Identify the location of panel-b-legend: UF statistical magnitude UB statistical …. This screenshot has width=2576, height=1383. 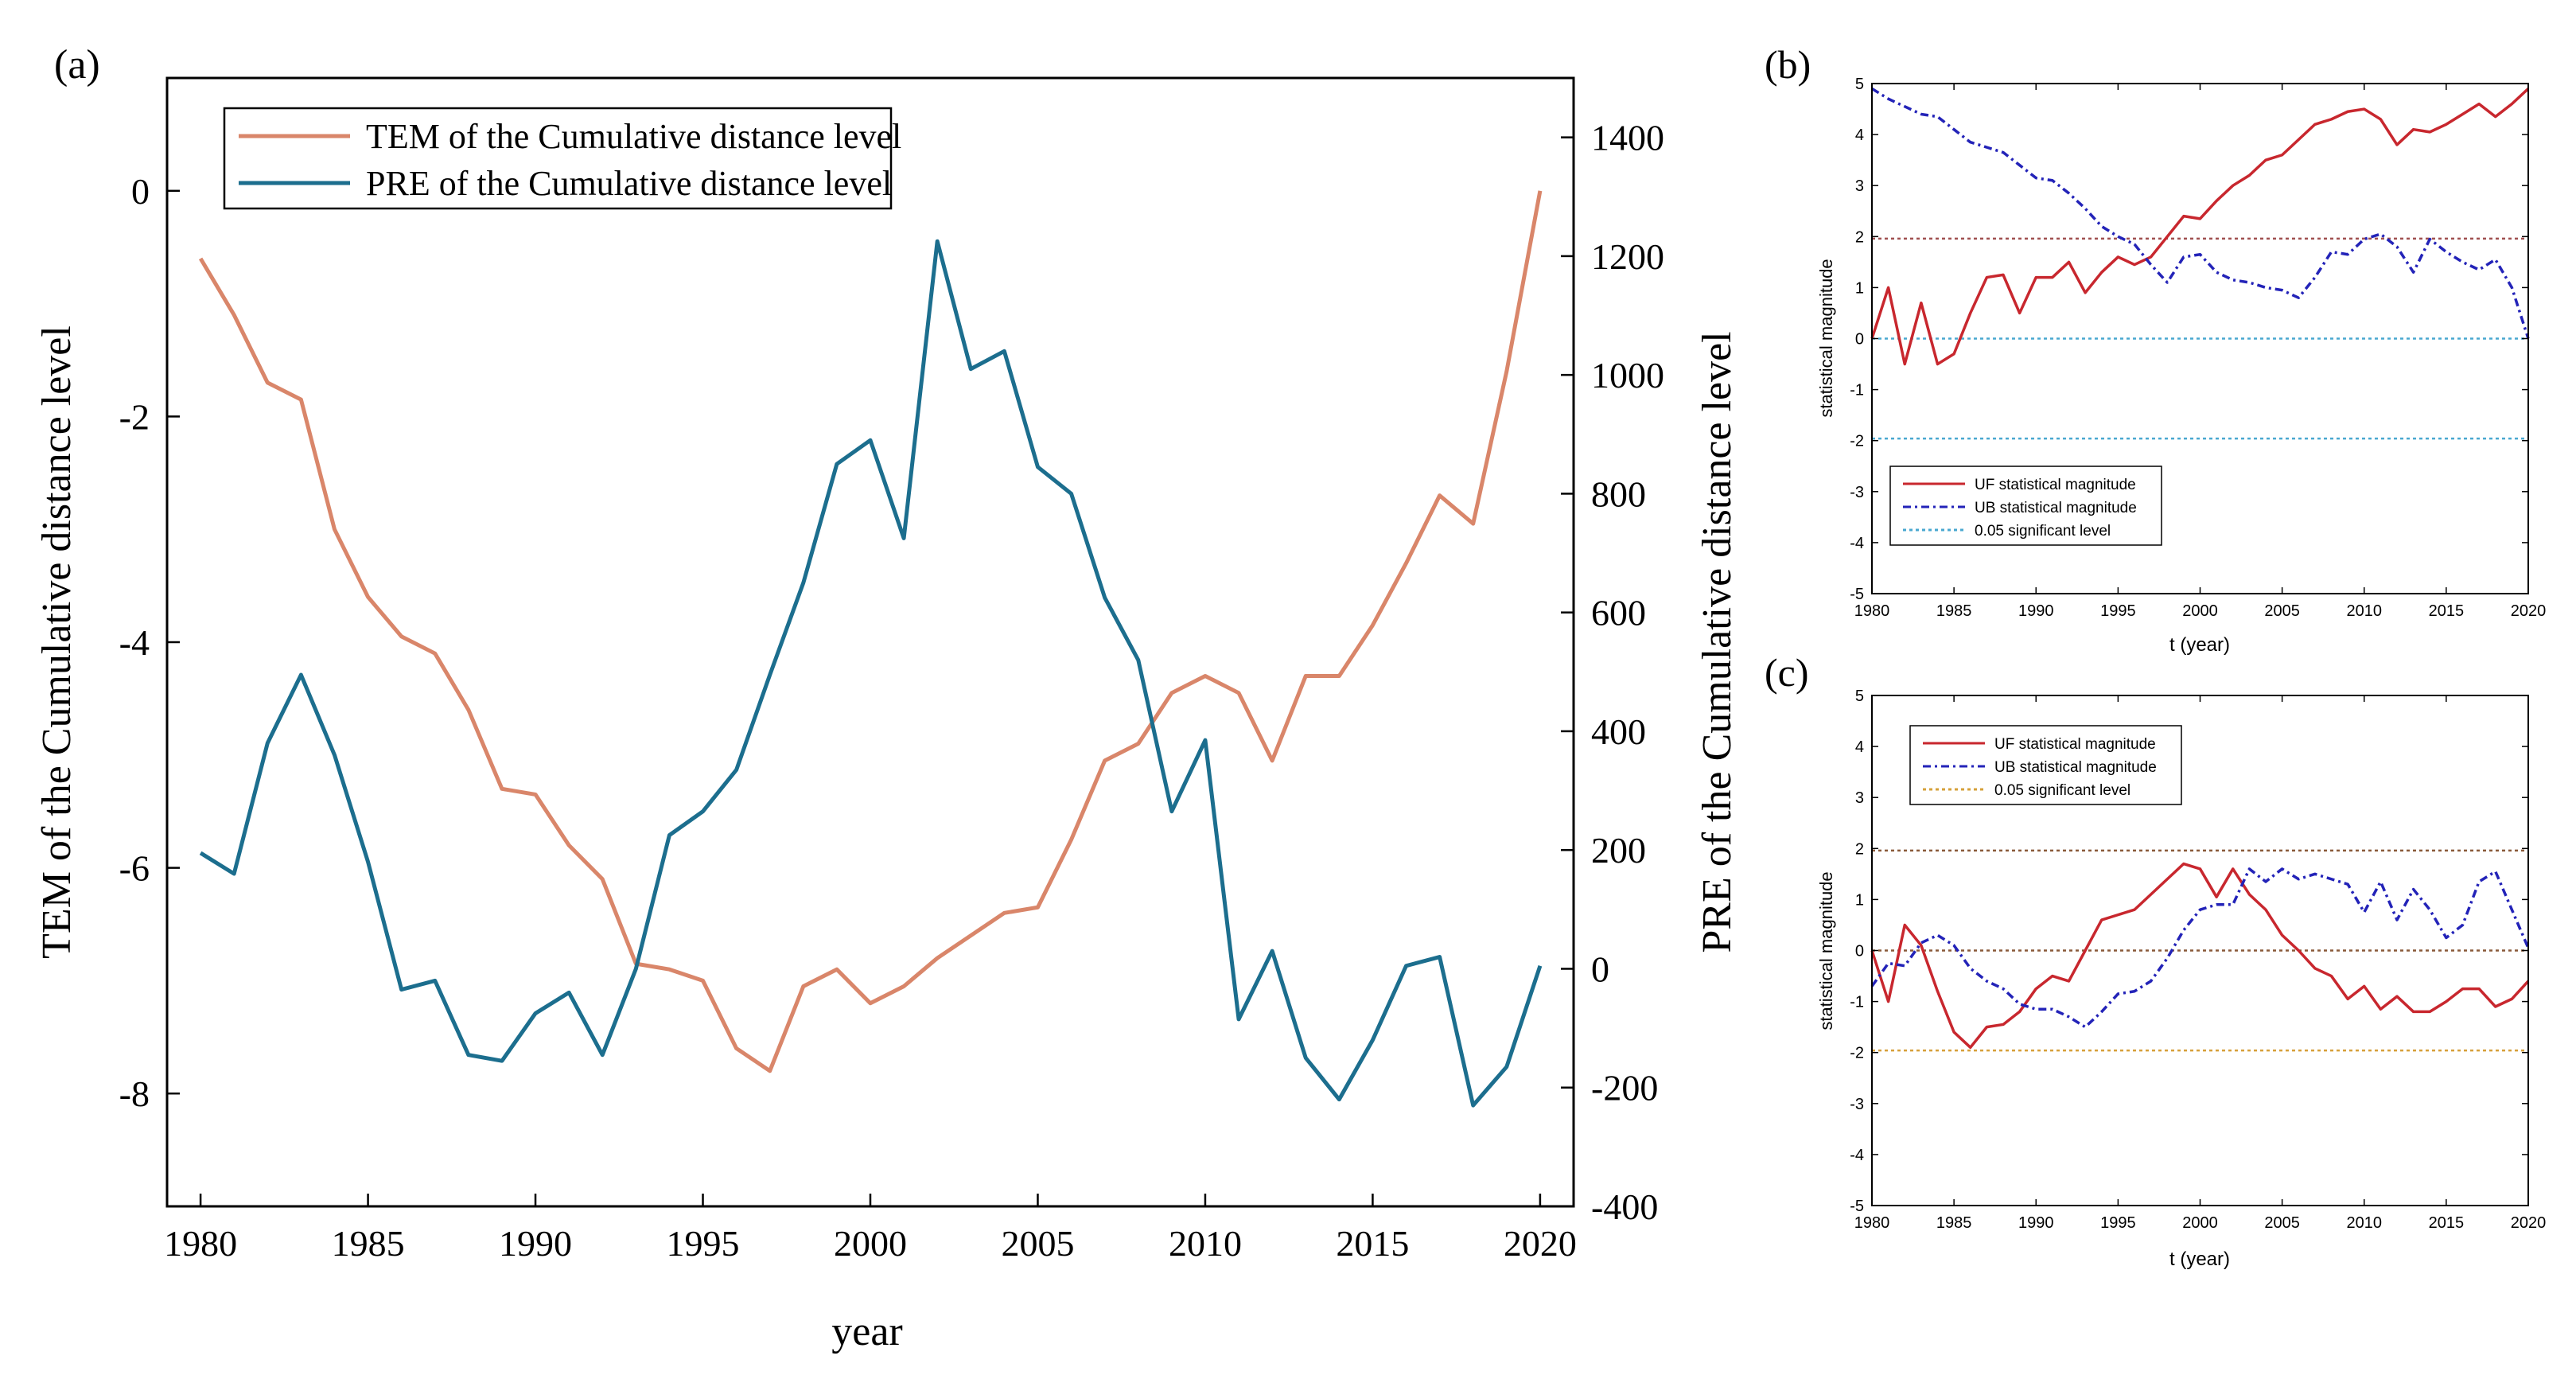
(2026, 506).